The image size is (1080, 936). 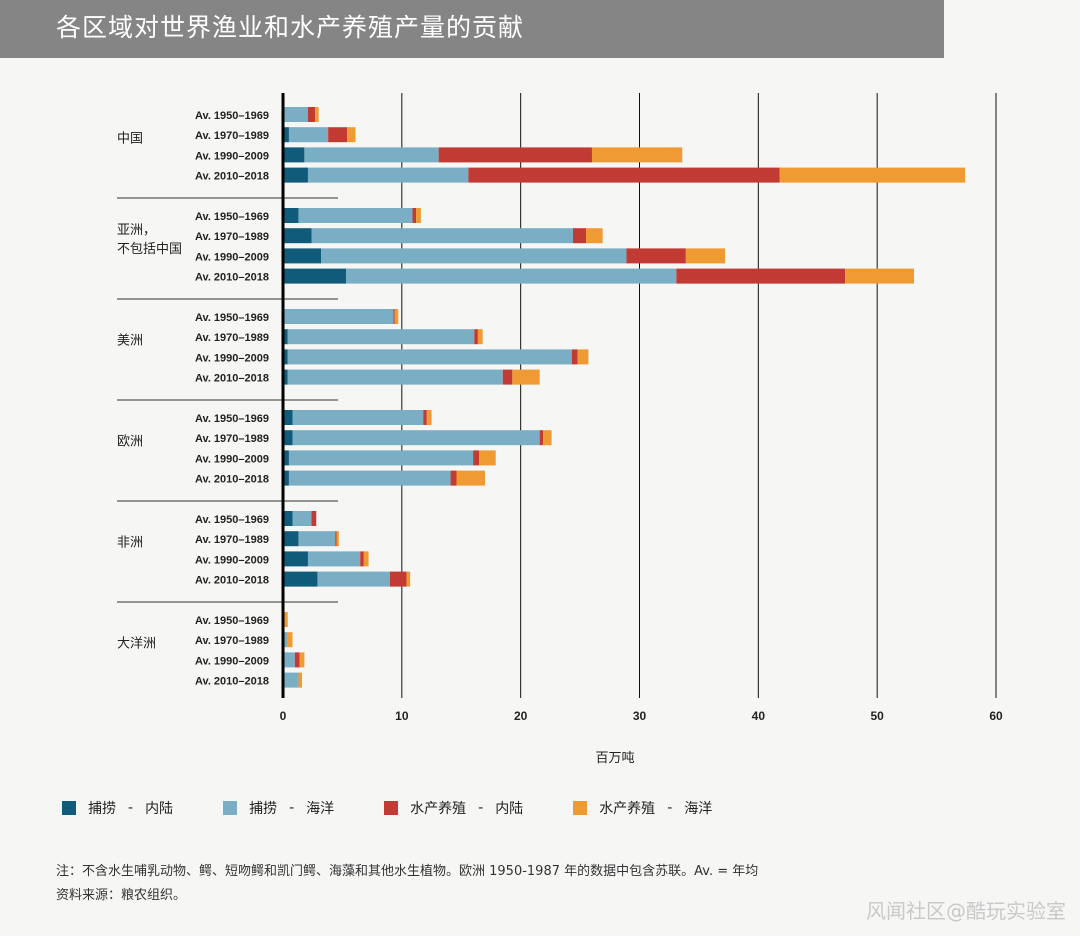 What do you see at coordinates (278, 808) in the screenshot?
I see `legend-item-capture-marine: 捕捞 - 海洋` at bounding box center [278, 808].